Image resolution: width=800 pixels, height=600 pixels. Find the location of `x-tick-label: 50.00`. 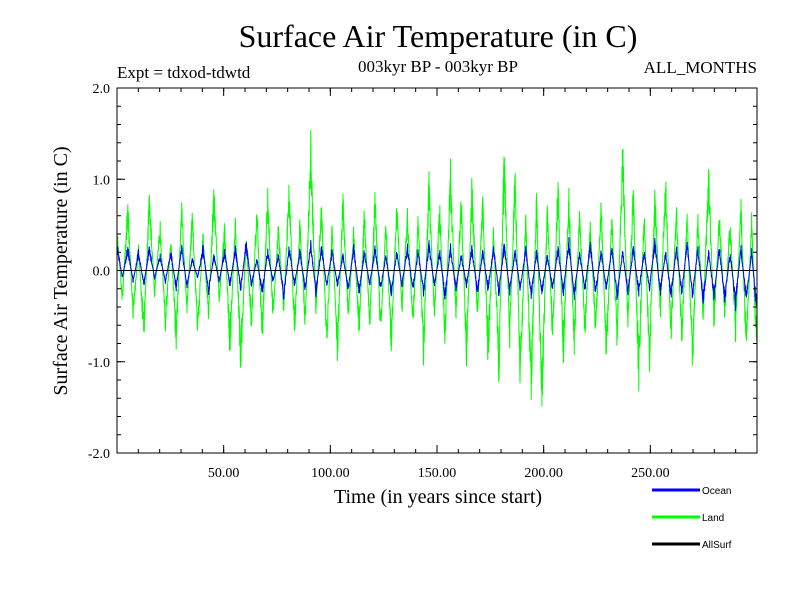

x-tick-label: 50.00 is located at coordinates (224, 473).